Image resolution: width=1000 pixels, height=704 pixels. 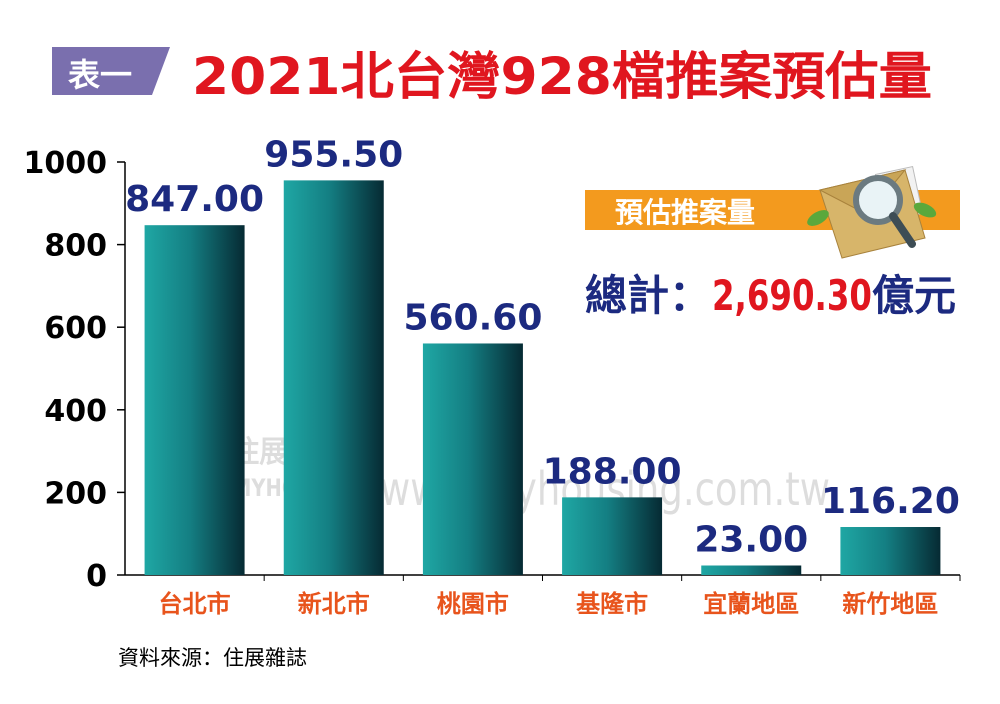 What do you see at coordinates (472, 317) in the screenshot?
I see `data-label: 560.60` at bounding box center [472, 317].